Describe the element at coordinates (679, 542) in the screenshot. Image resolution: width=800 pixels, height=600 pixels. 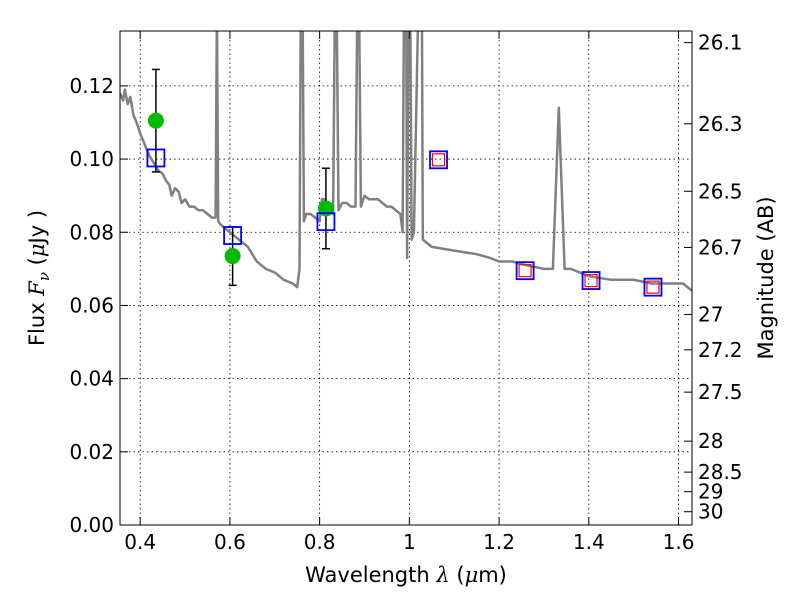
I see `x-tick-label: 1.6` at that location.